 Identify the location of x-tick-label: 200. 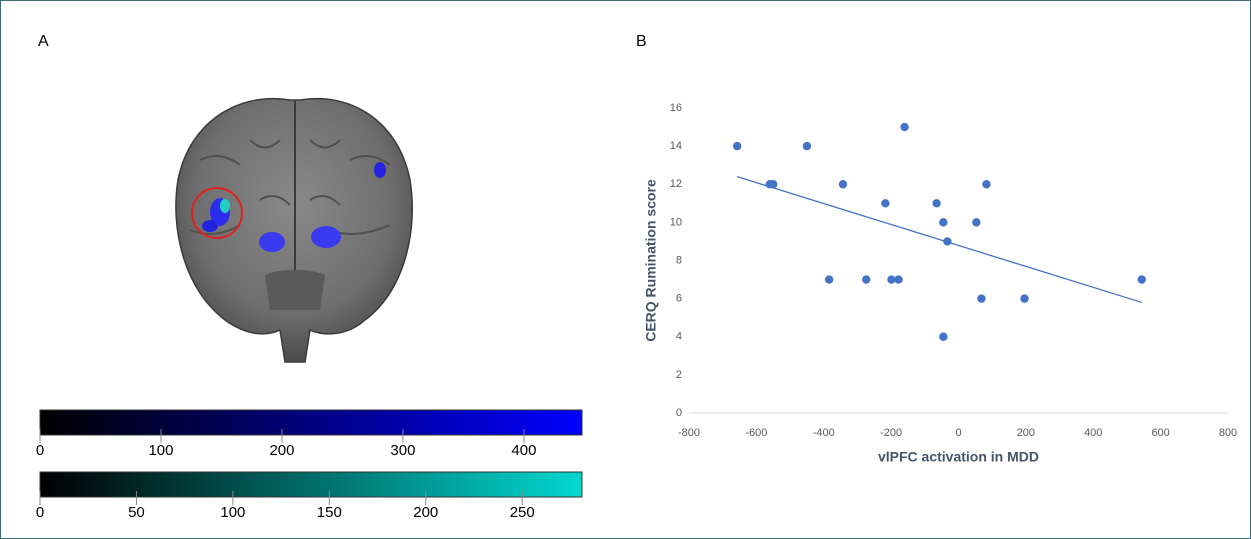
(1026, 433).